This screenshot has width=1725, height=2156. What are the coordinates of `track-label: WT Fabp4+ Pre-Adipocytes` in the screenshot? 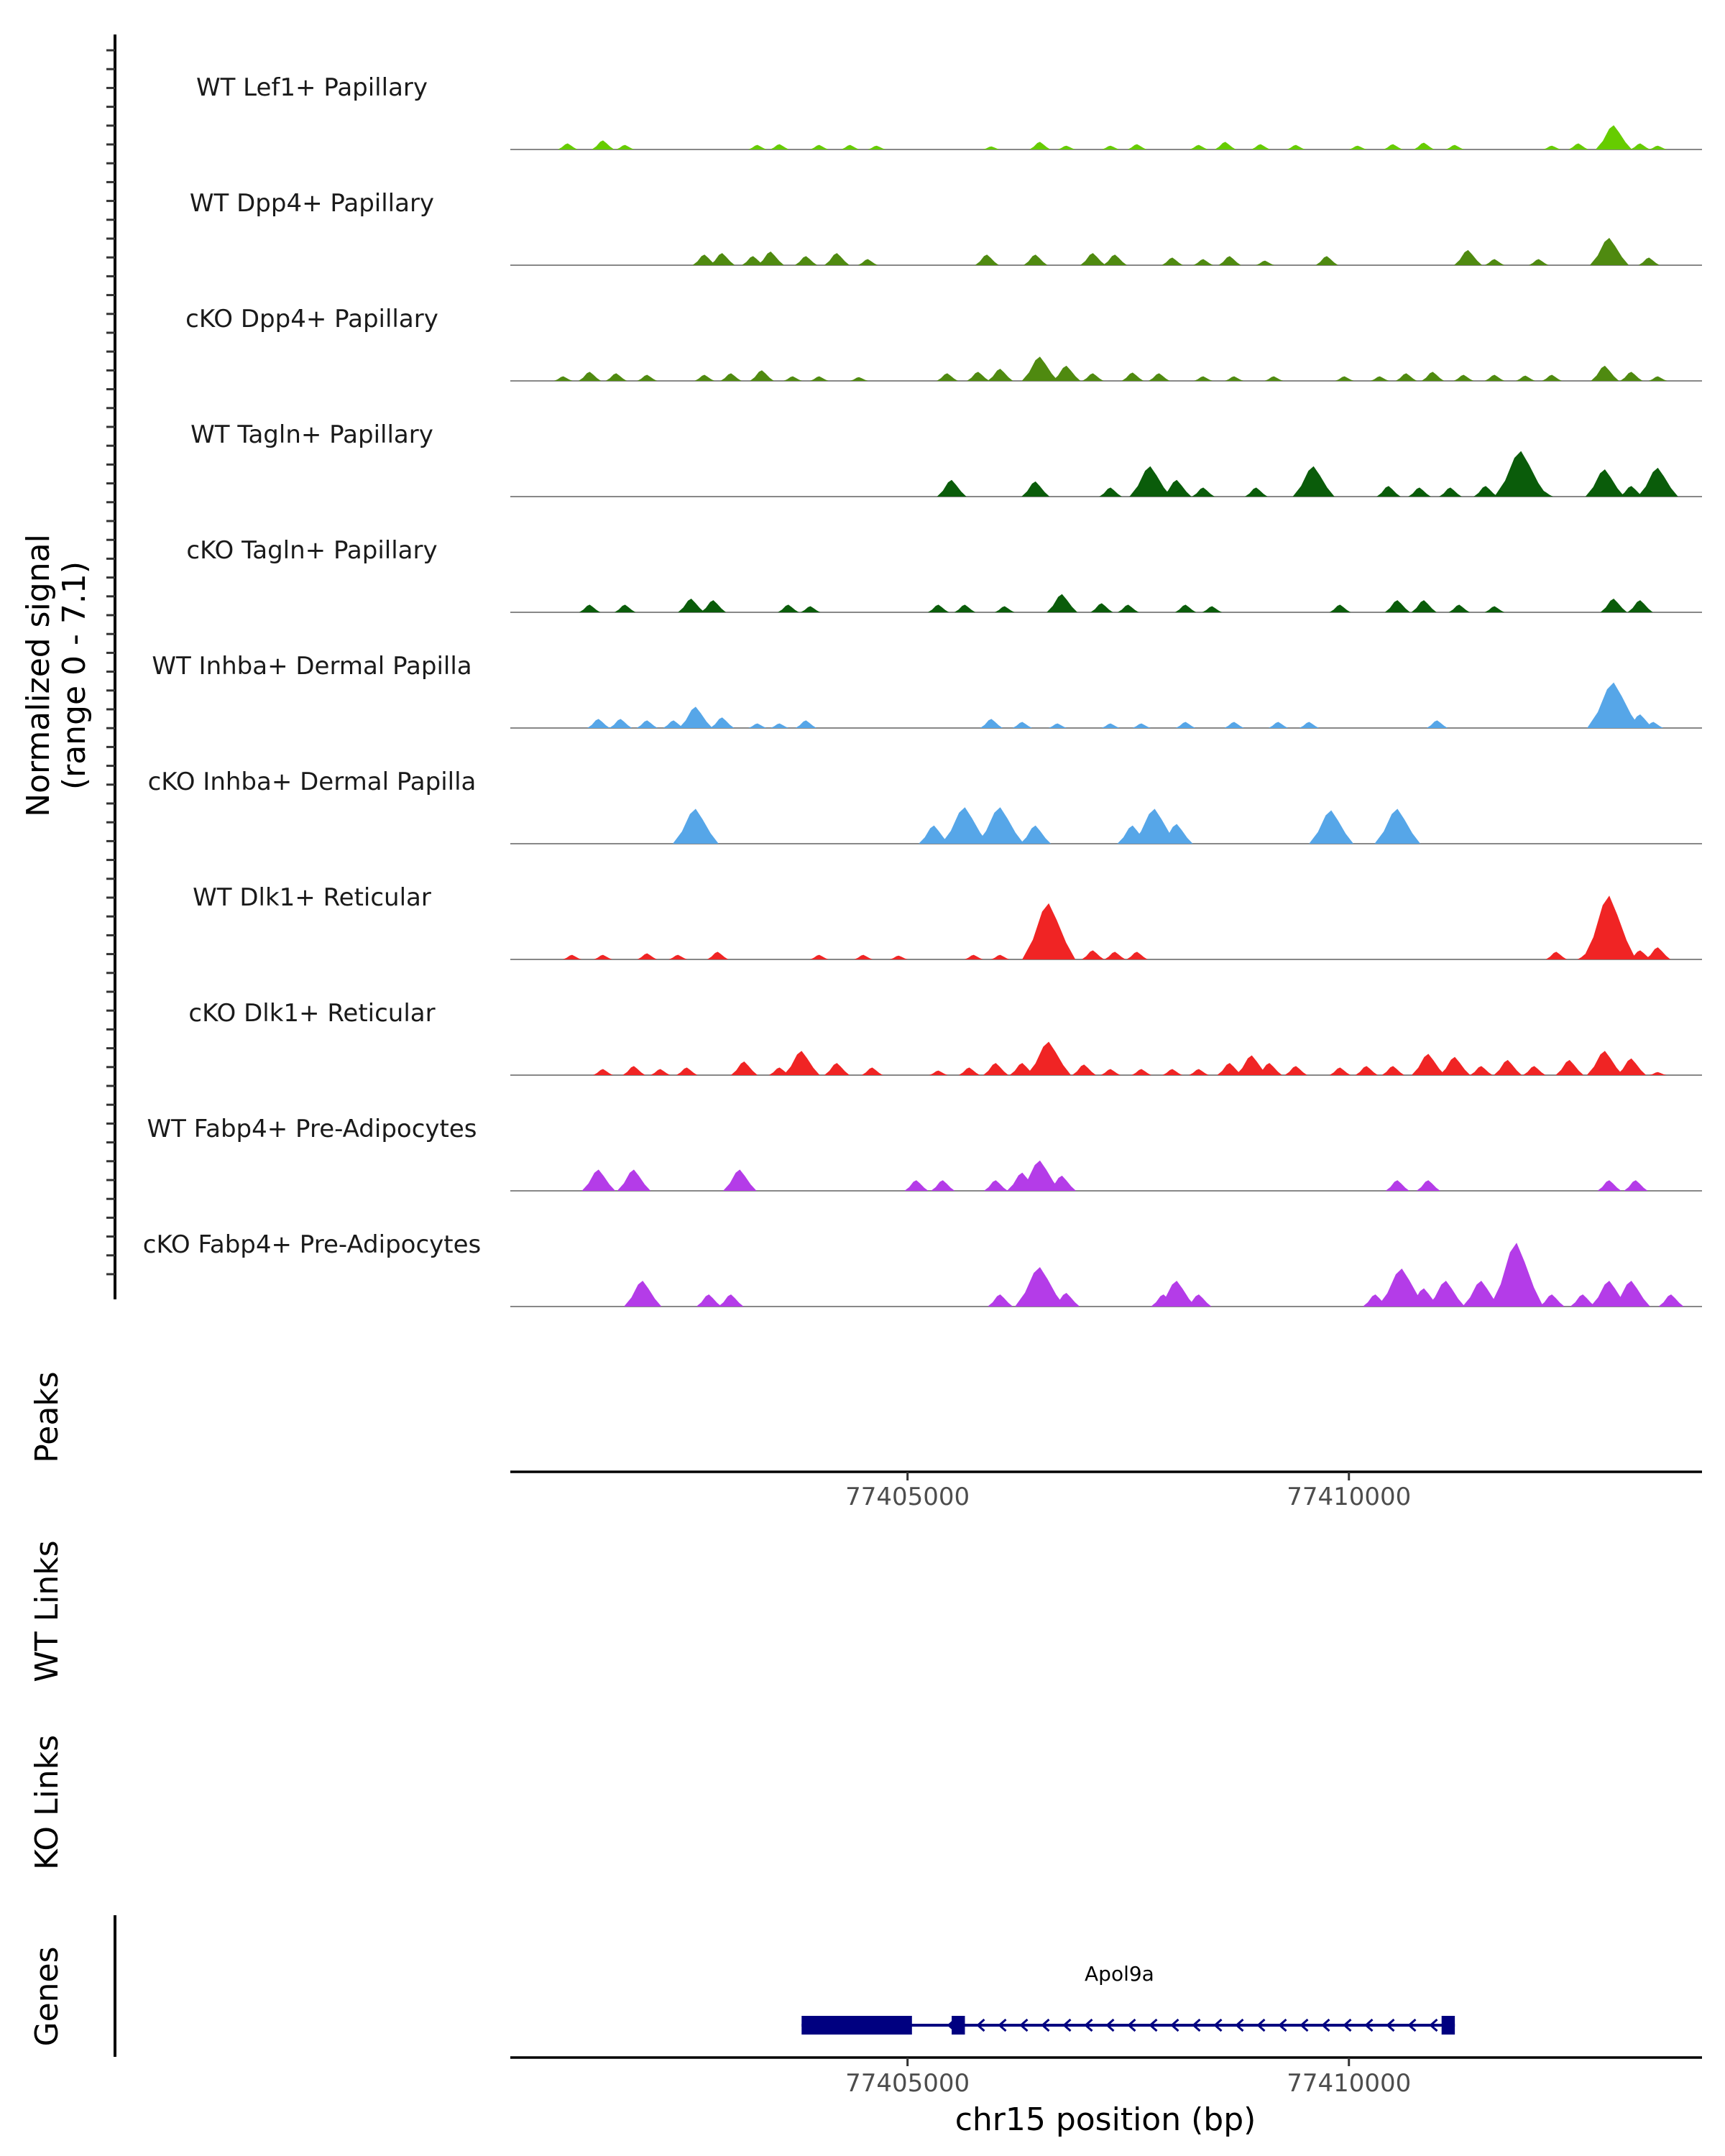 It's located at (312, 1129).